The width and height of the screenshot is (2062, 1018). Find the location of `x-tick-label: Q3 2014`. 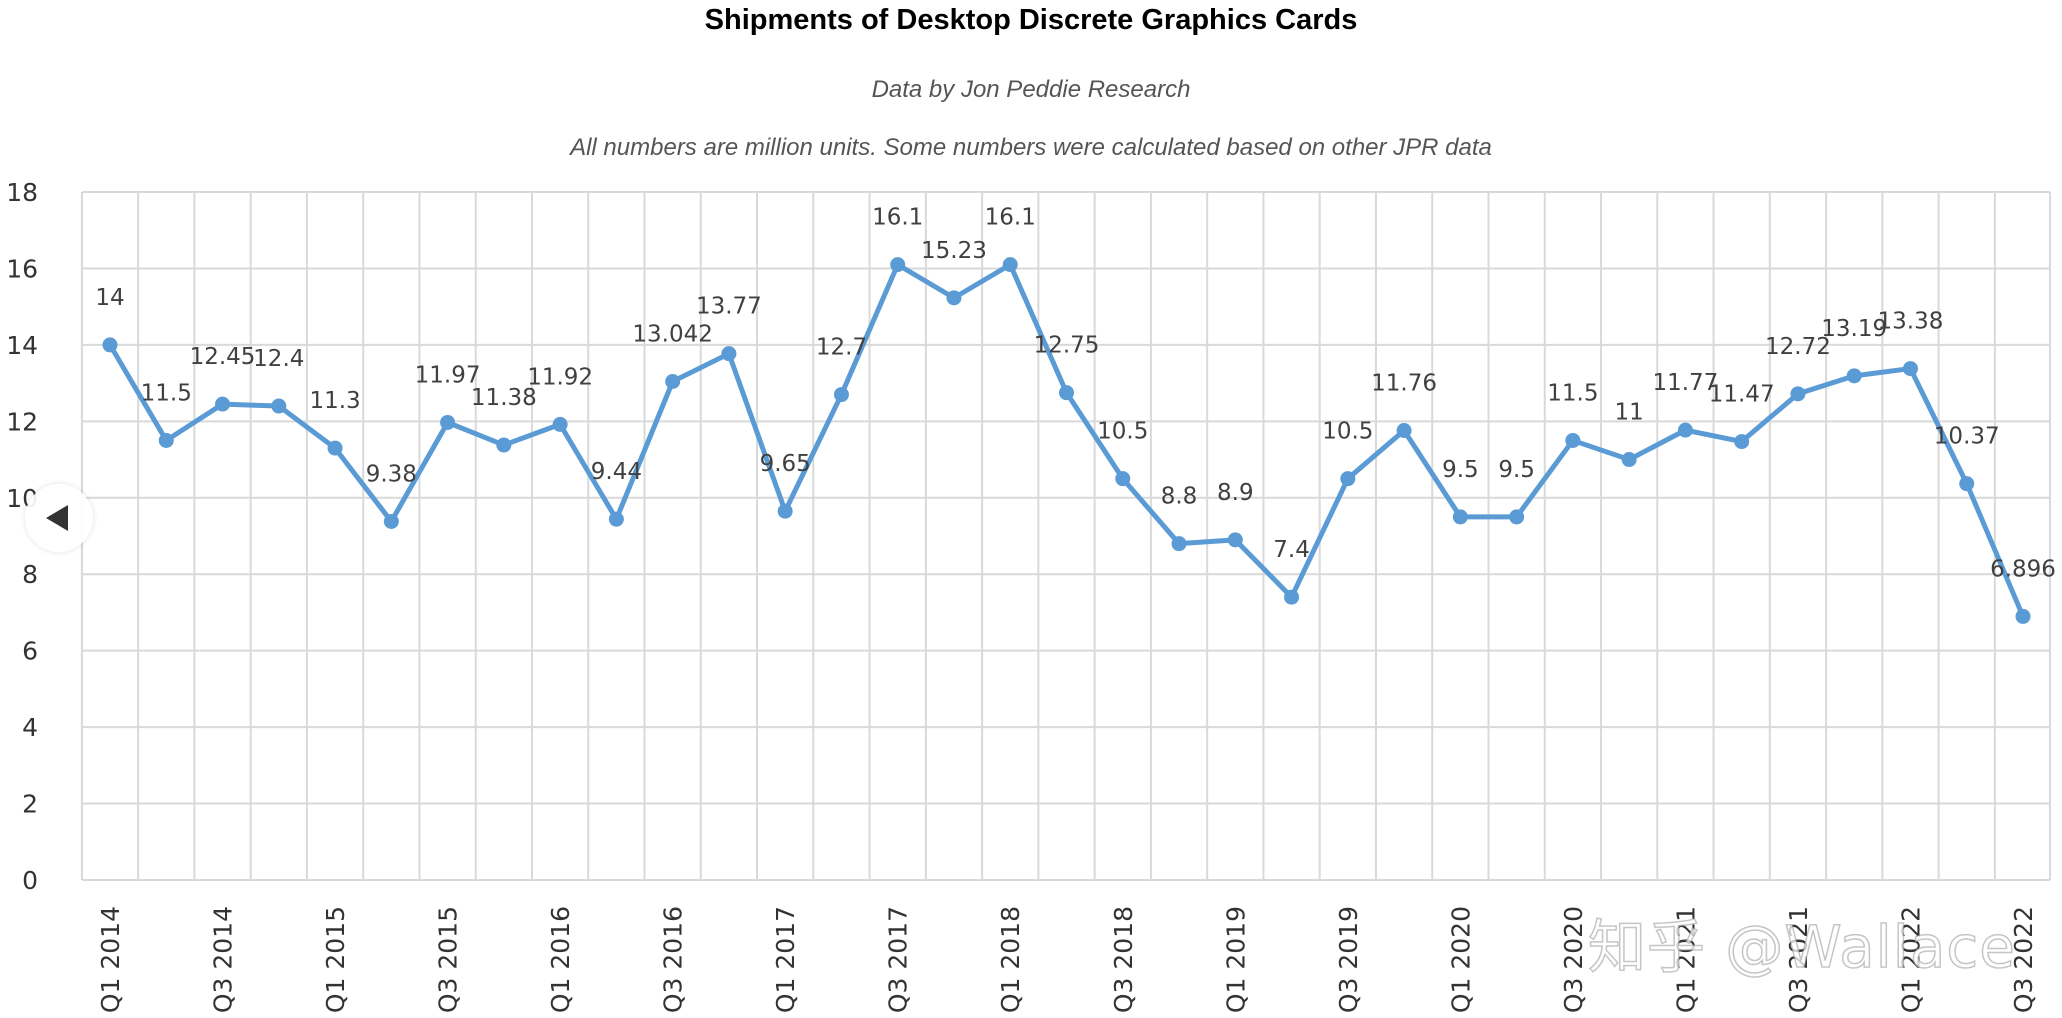

x-tick-label: Q3 2014 is located at coordinates (223, 959).